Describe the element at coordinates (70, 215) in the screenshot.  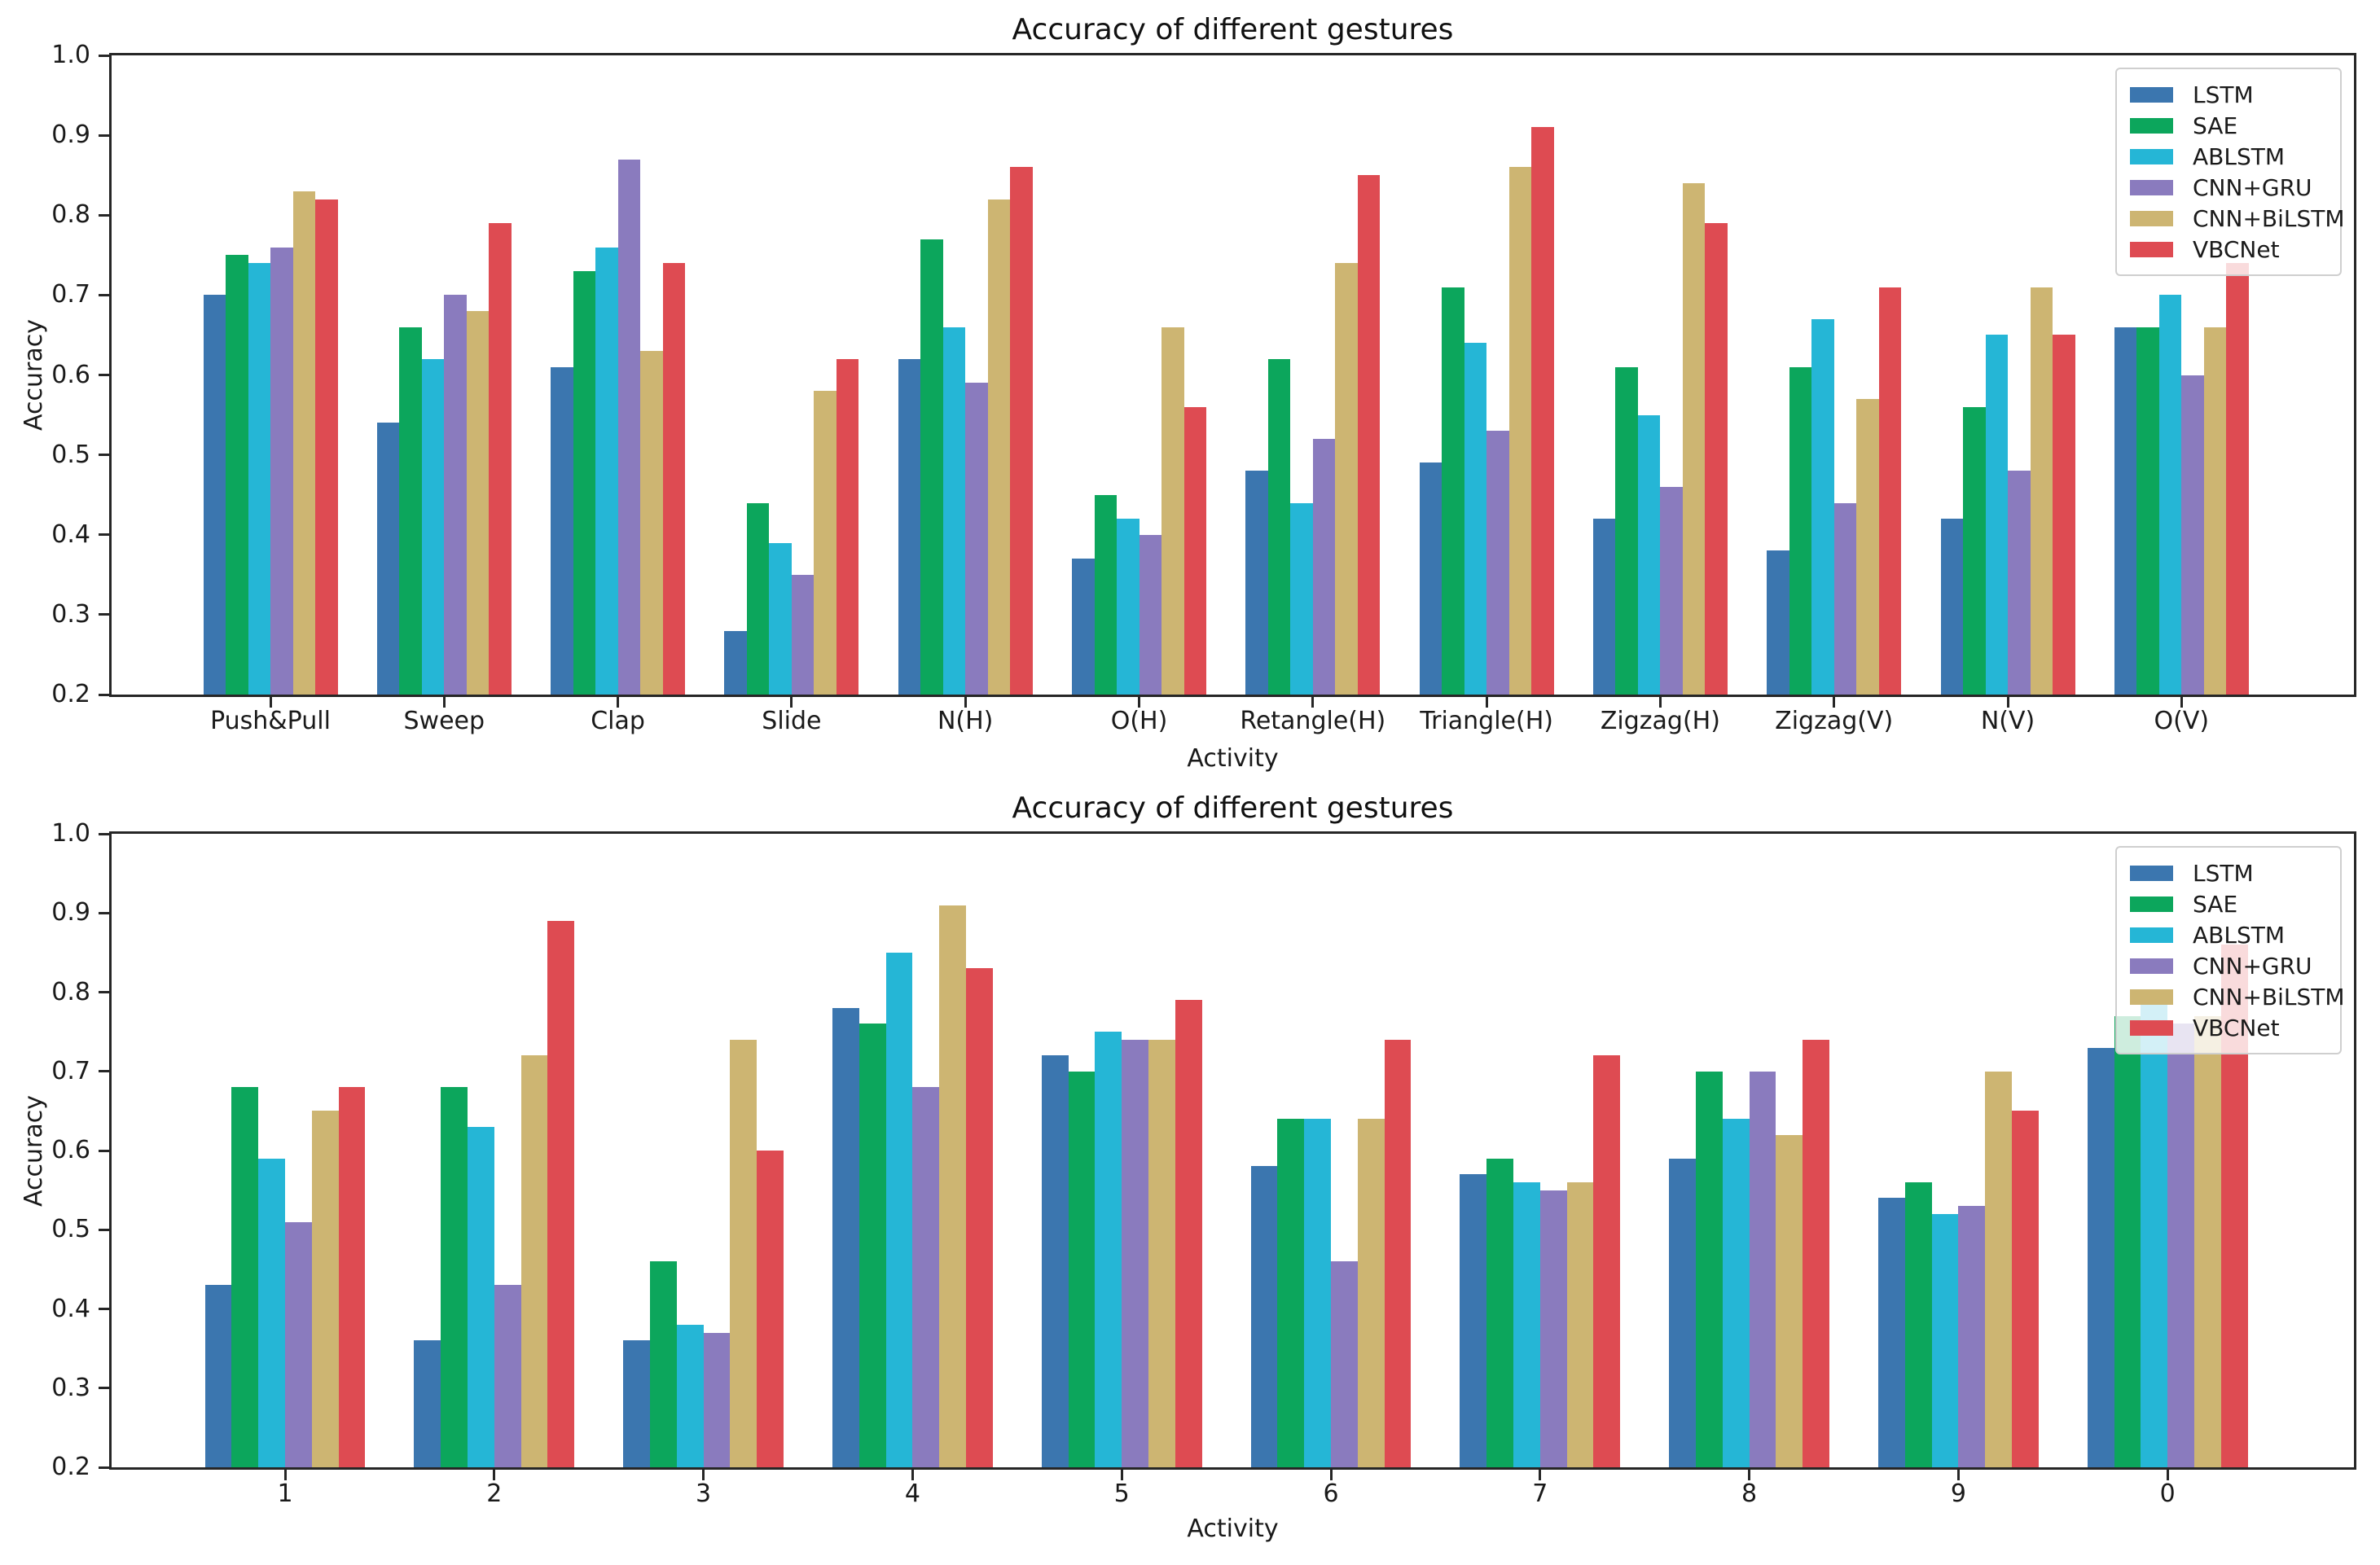
I see `y-tick-label: 0.8` at that location.